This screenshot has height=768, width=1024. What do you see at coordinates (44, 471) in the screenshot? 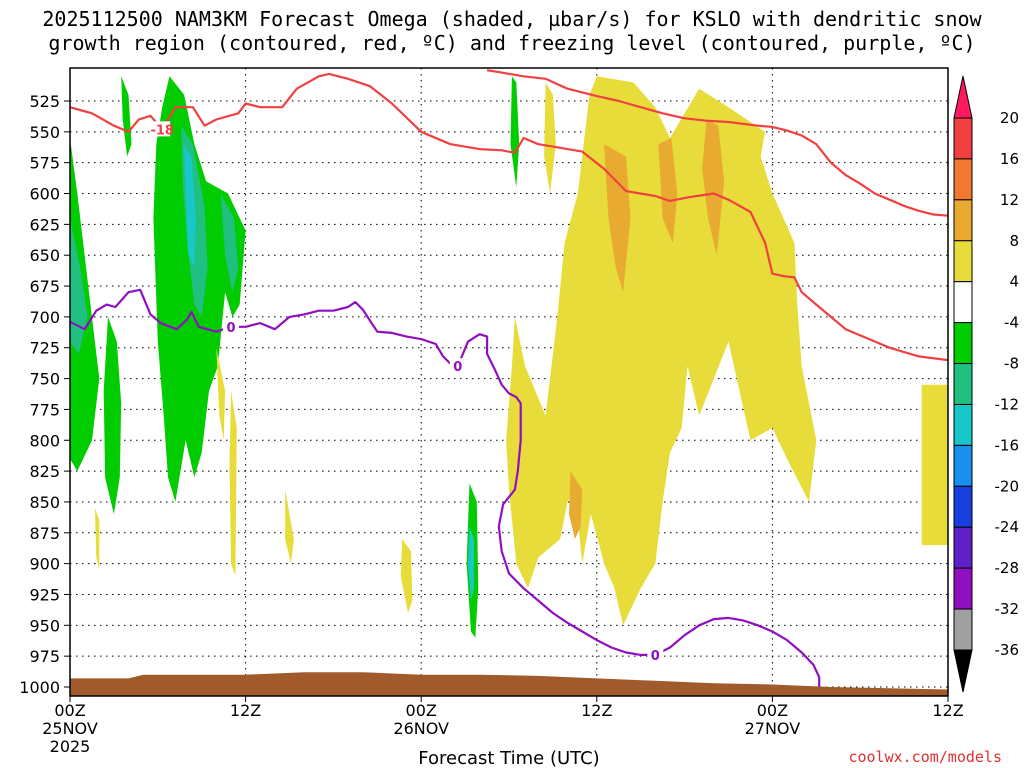
I see `y-tick-label: 825` at bounding box center [44, 471].